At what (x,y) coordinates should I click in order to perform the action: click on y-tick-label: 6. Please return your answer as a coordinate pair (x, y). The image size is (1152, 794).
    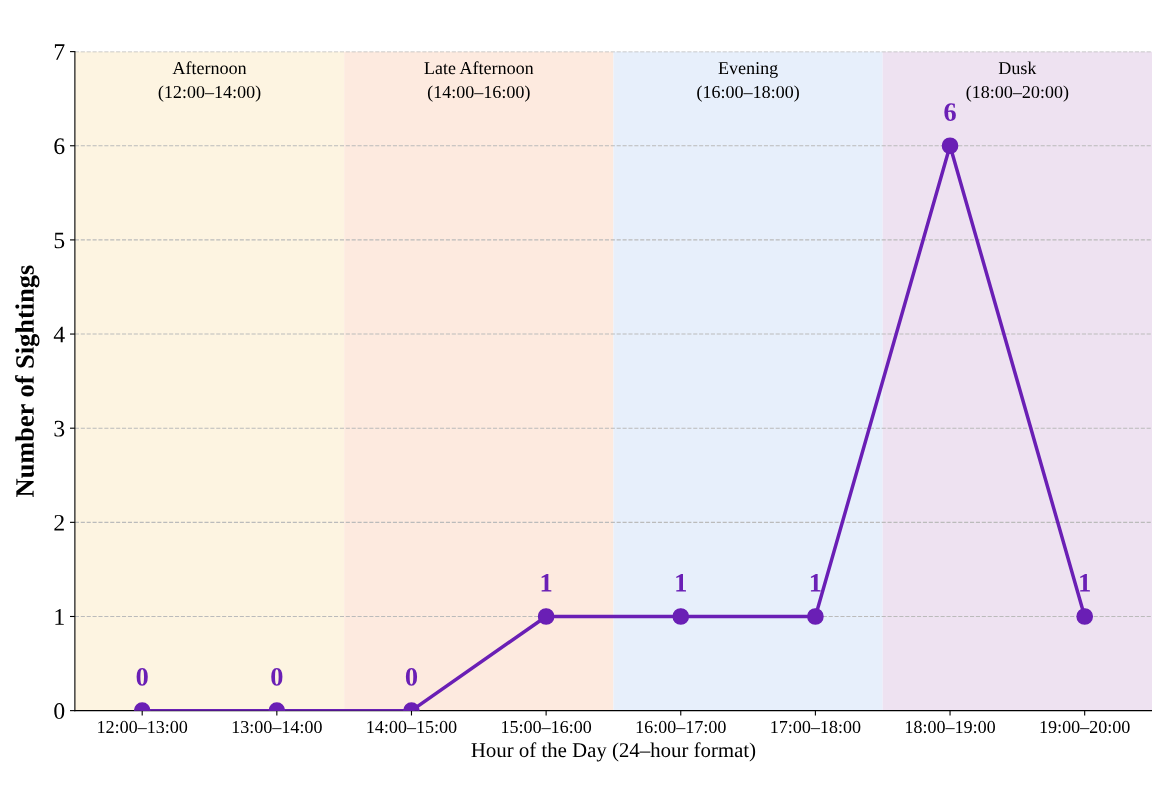
    Looking at the image, I should click on (59, 146).